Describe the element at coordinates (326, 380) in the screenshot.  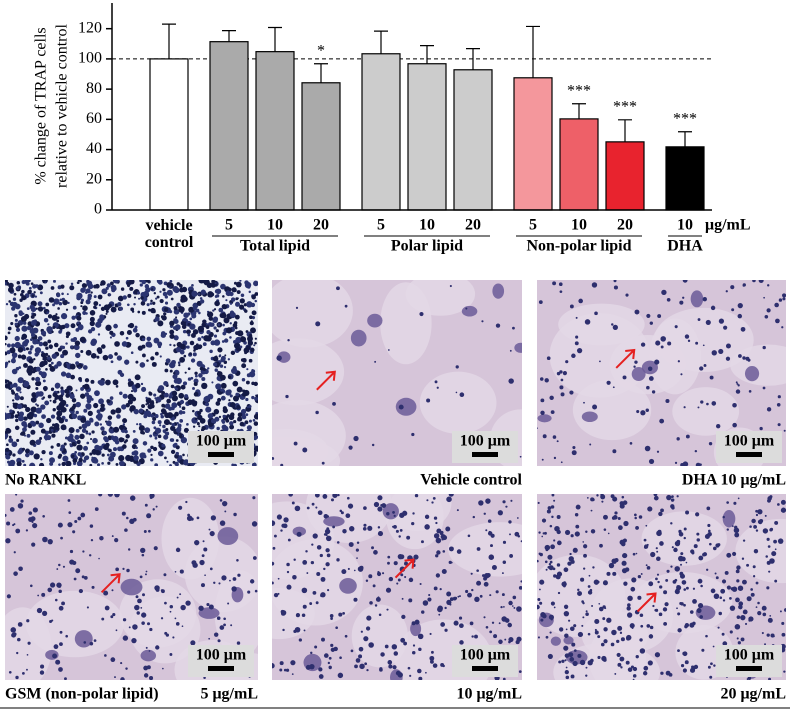
I see `arrow` at that location.